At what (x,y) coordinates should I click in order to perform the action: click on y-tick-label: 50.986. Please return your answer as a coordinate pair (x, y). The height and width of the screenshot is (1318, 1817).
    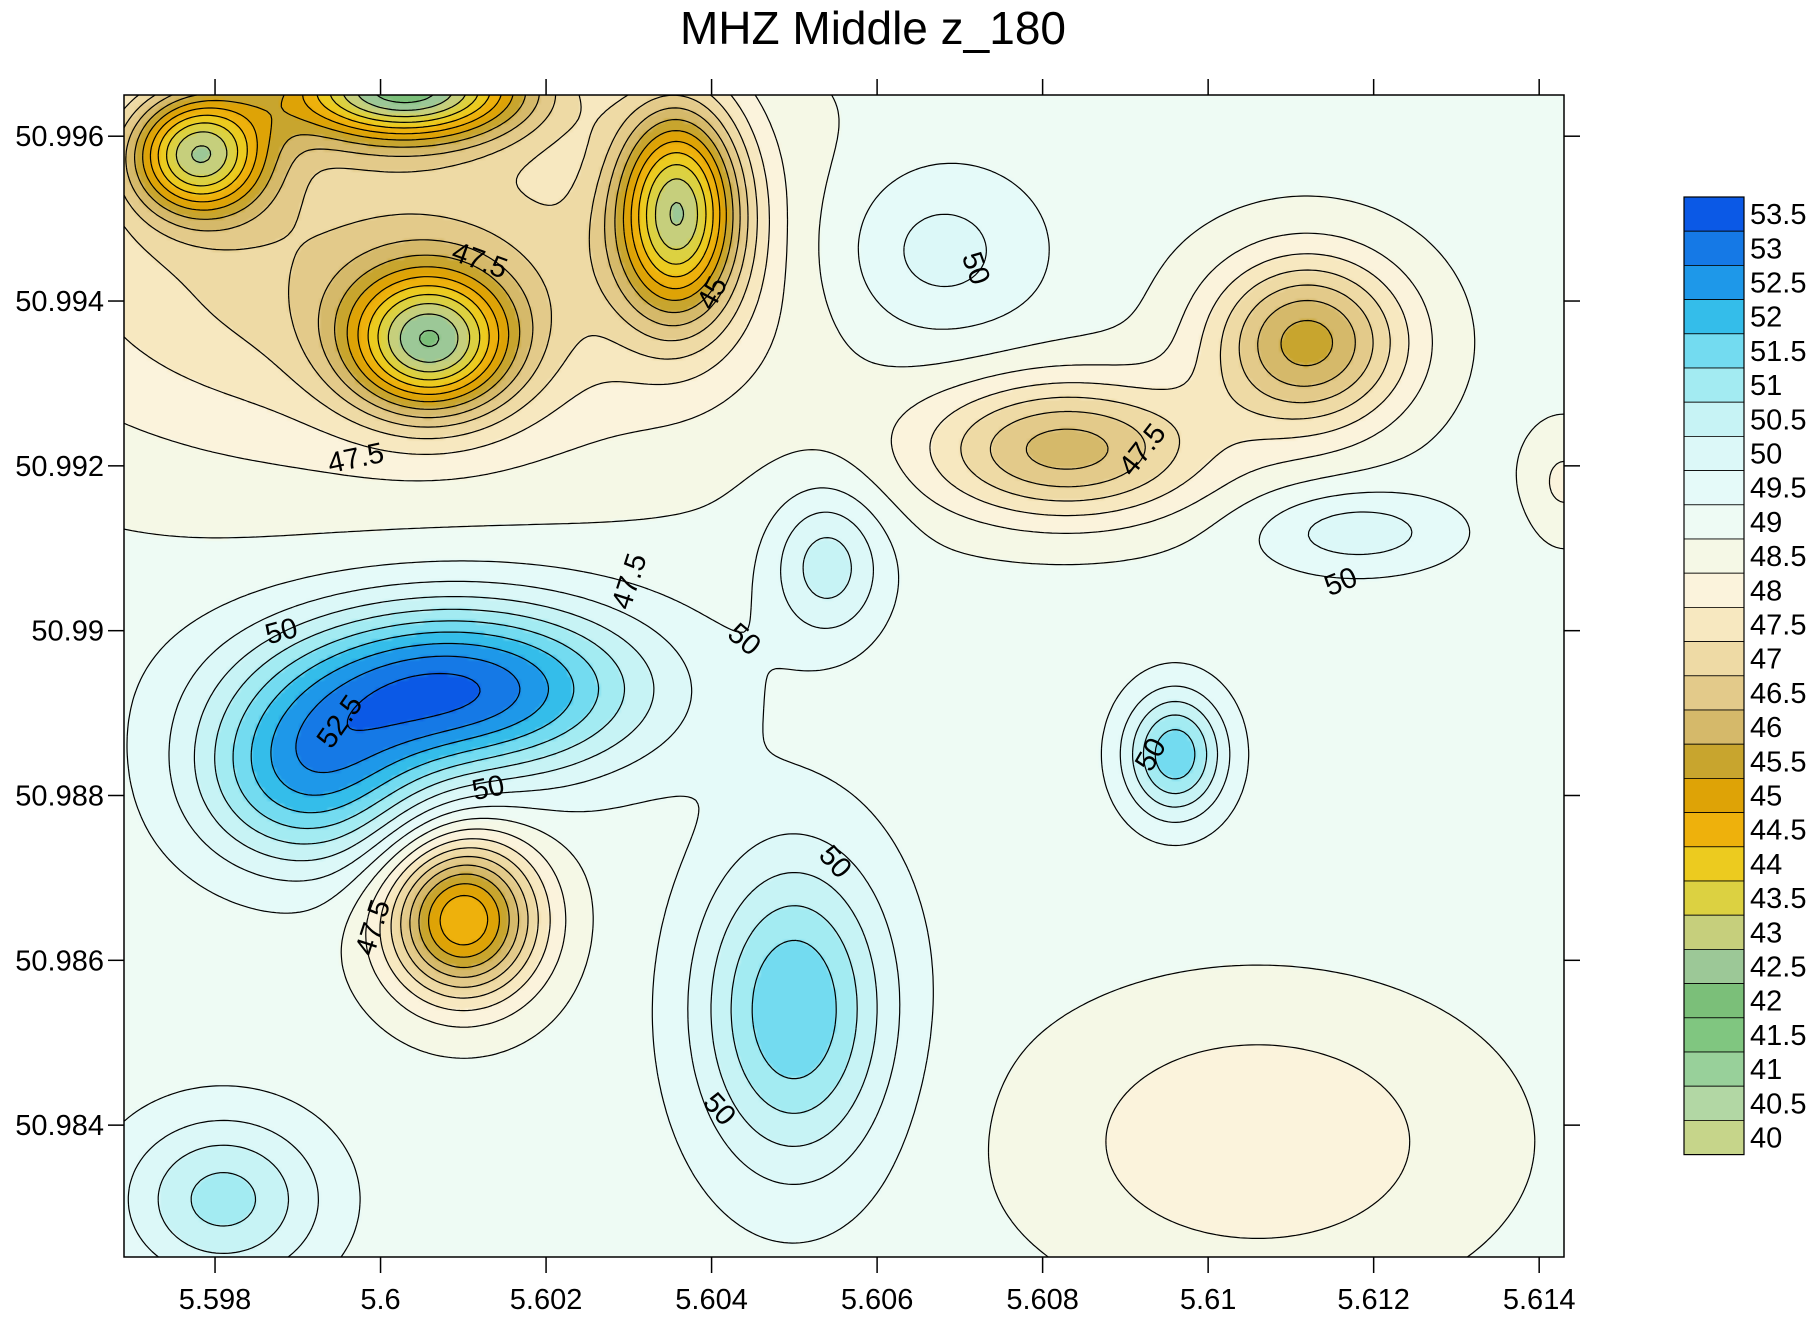
    Looking at the image, I should click on (59, 961).